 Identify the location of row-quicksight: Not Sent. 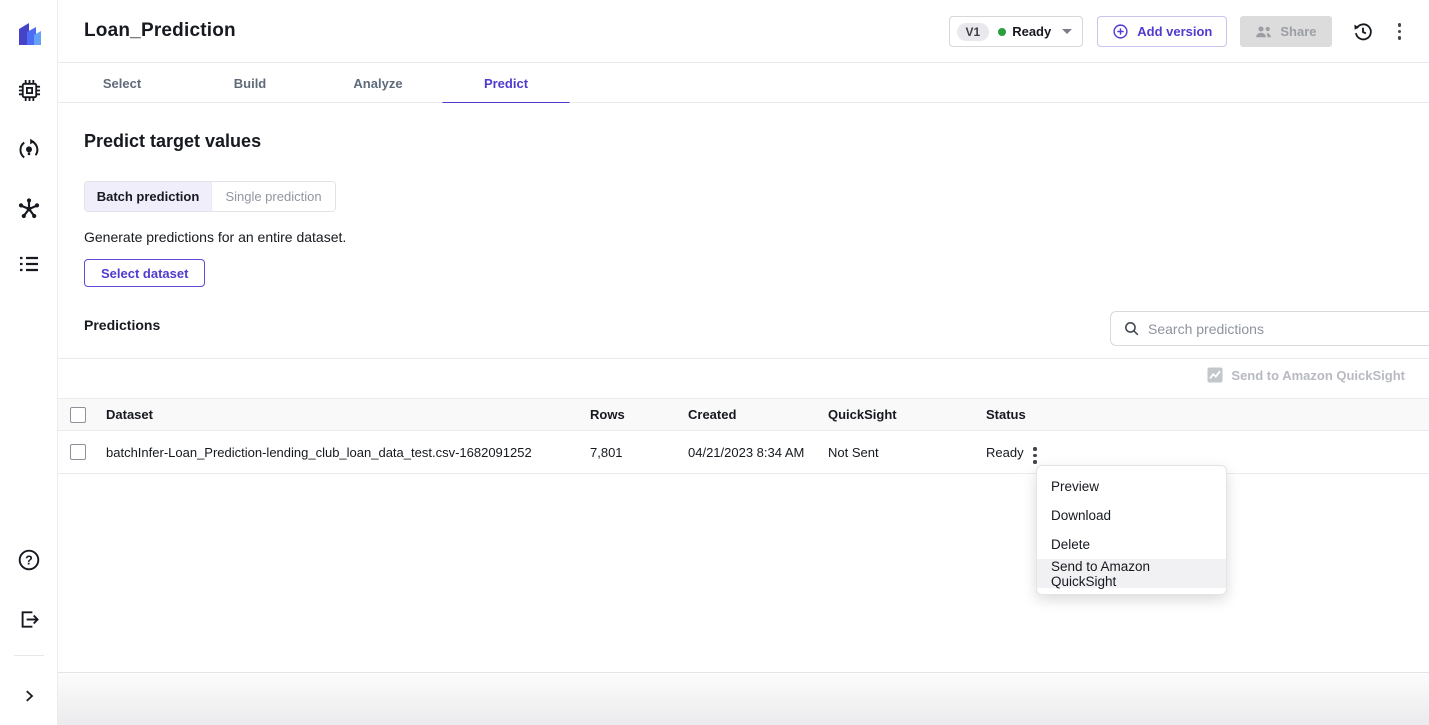
(853, 452).